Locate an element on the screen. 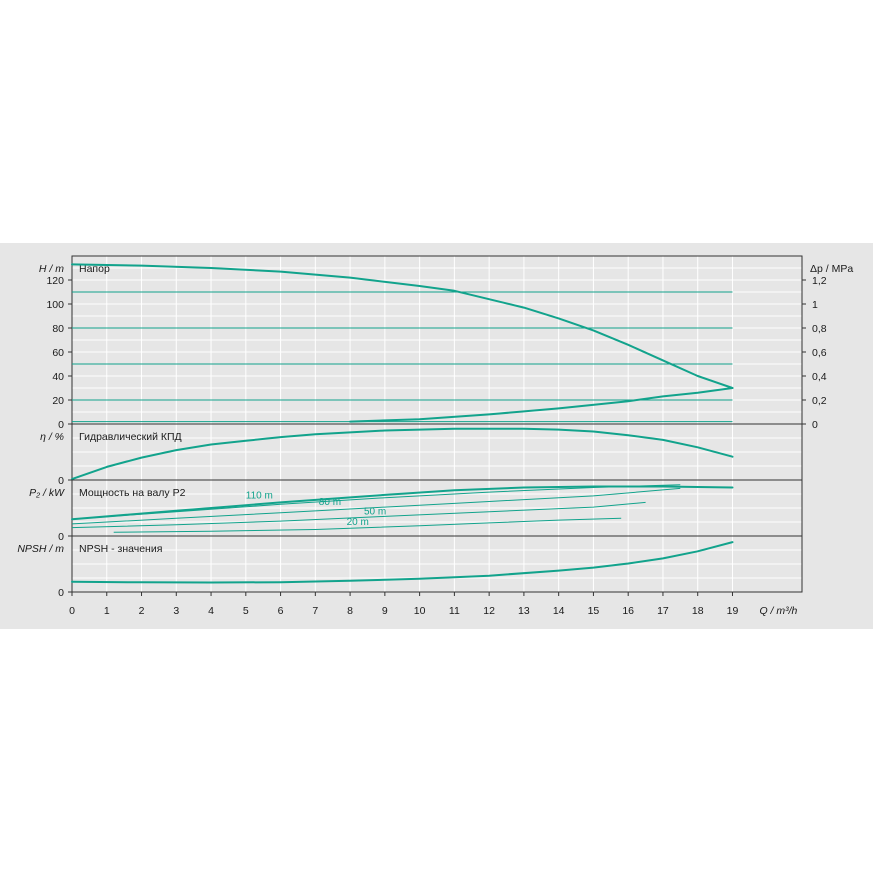 The height and width of the screenshot is (873, 873). y-tick-label: 100 is located at coordinates (55, 305).